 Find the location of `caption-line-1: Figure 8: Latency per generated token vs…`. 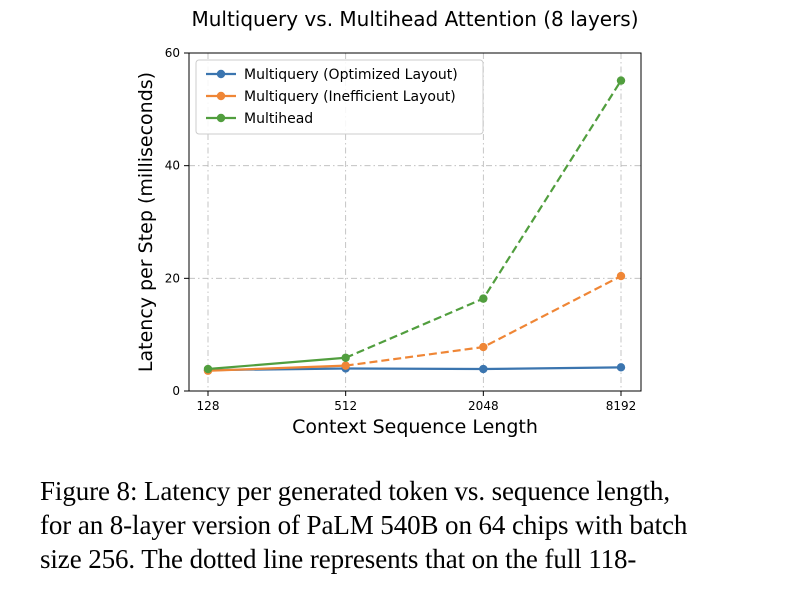

caption-line-1: Figure 8: Latency per generated token vs… is located at coordinates (355, 491).